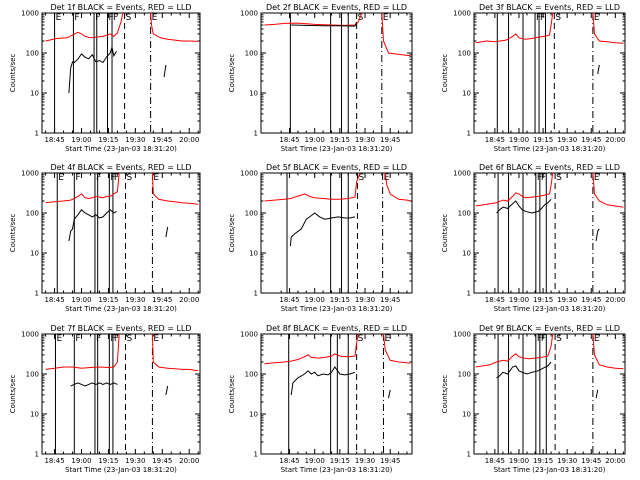 The image size is (640, 480). I want to click on panel-title: Det 7f BLACK = Events, RED = LLD, so click(120, 328).